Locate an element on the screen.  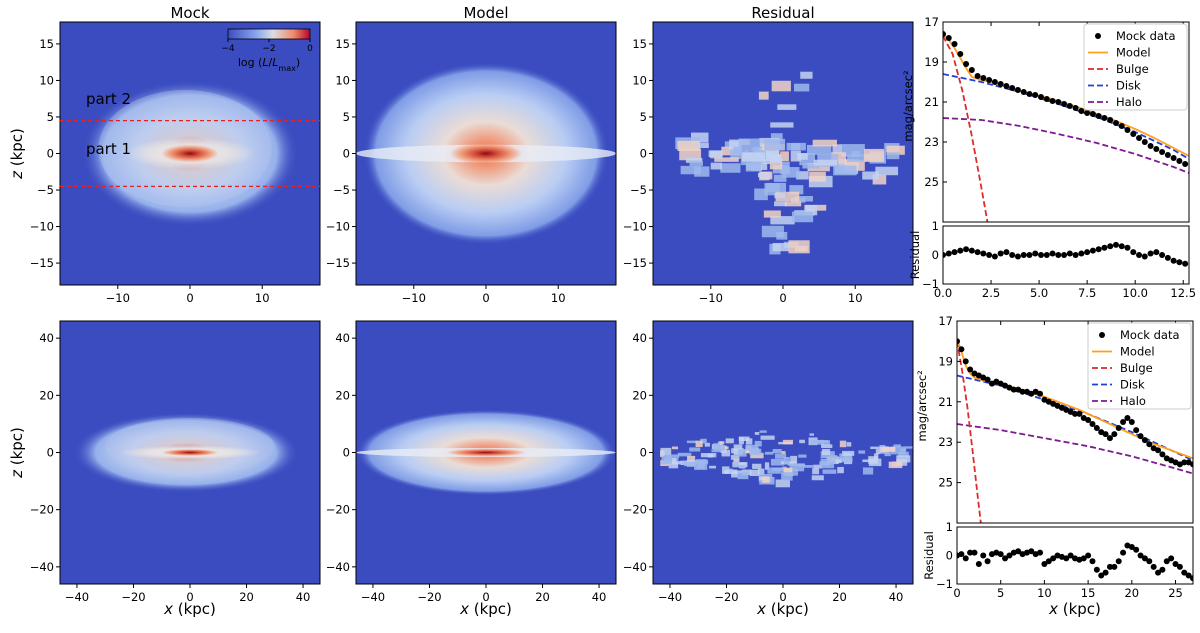
colorbar is located at coordinates (269, 34).